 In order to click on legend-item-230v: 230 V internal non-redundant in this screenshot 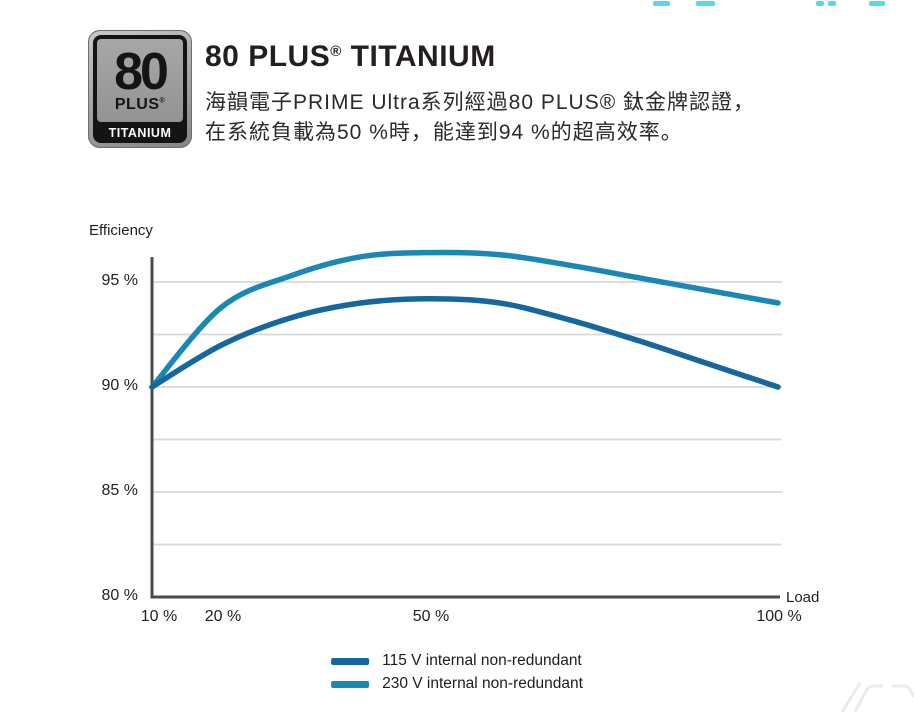, I will do `click(457, 684)`.